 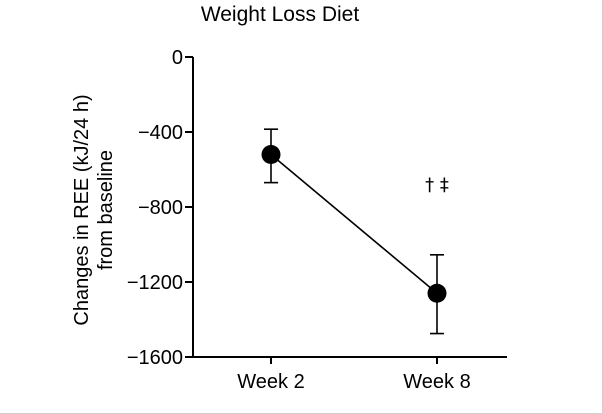 I want to click on series-line, so click(x=354, y=223).